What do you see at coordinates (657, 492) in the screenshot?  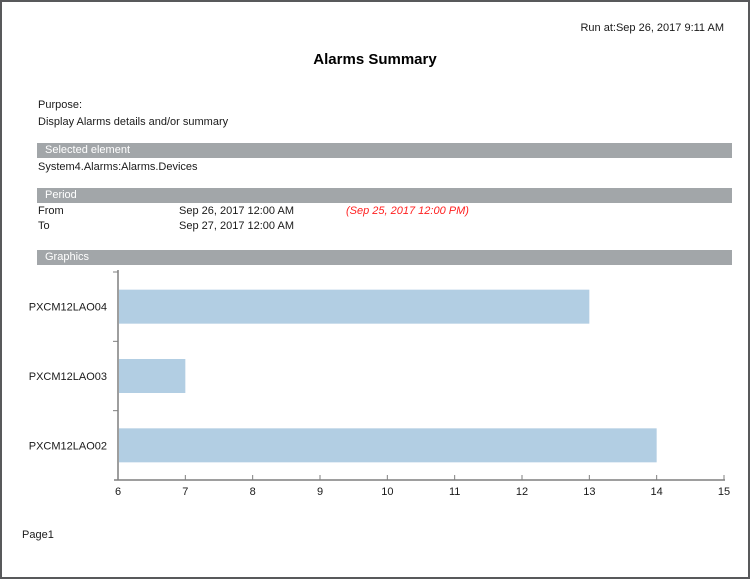 I see `x-tick-label: 14` at bounding box center [657, 492].